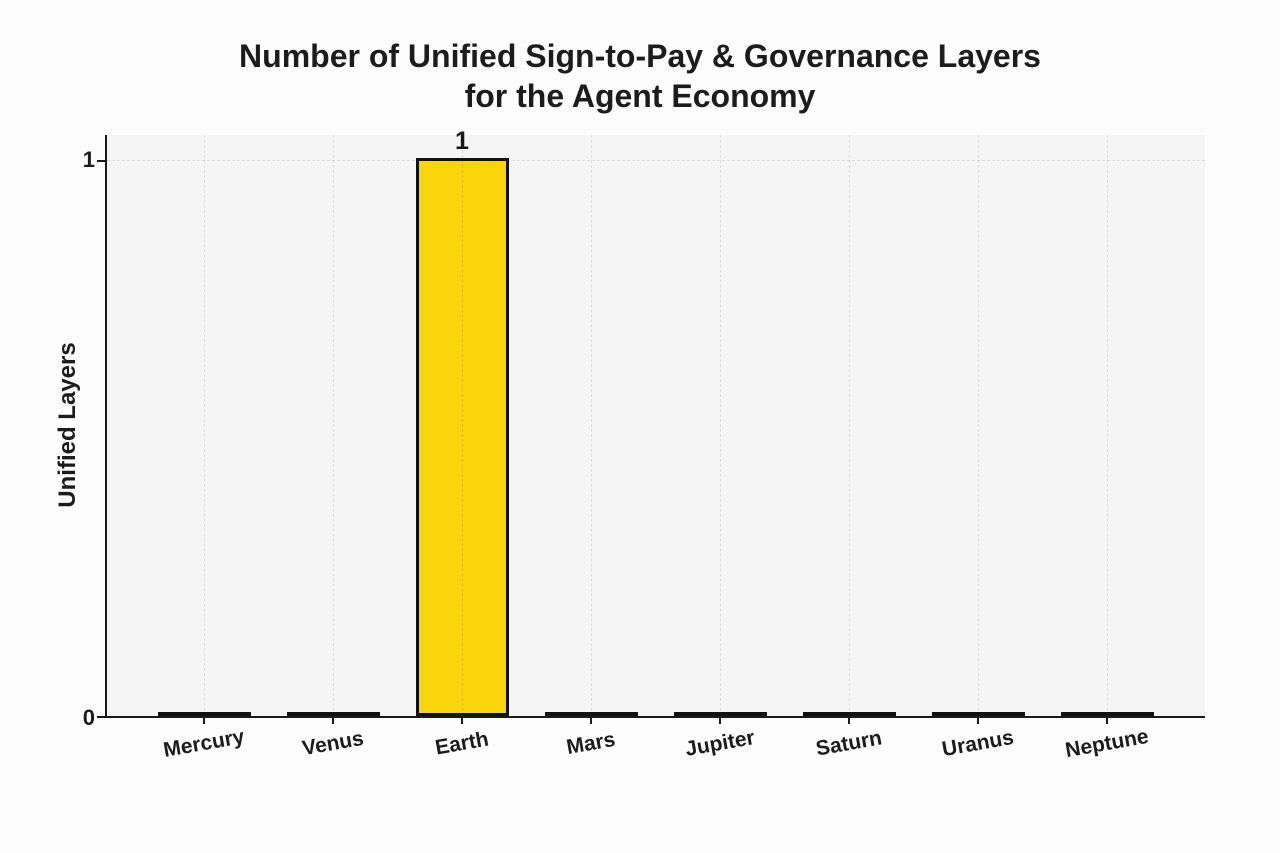  I want to click on bar-value-label: 1, so click(462, 141).